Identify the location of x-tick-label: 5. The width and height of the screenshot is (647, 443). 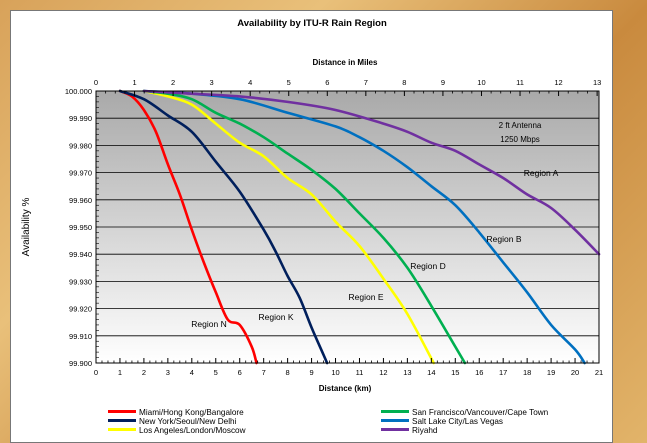
(216, 372).